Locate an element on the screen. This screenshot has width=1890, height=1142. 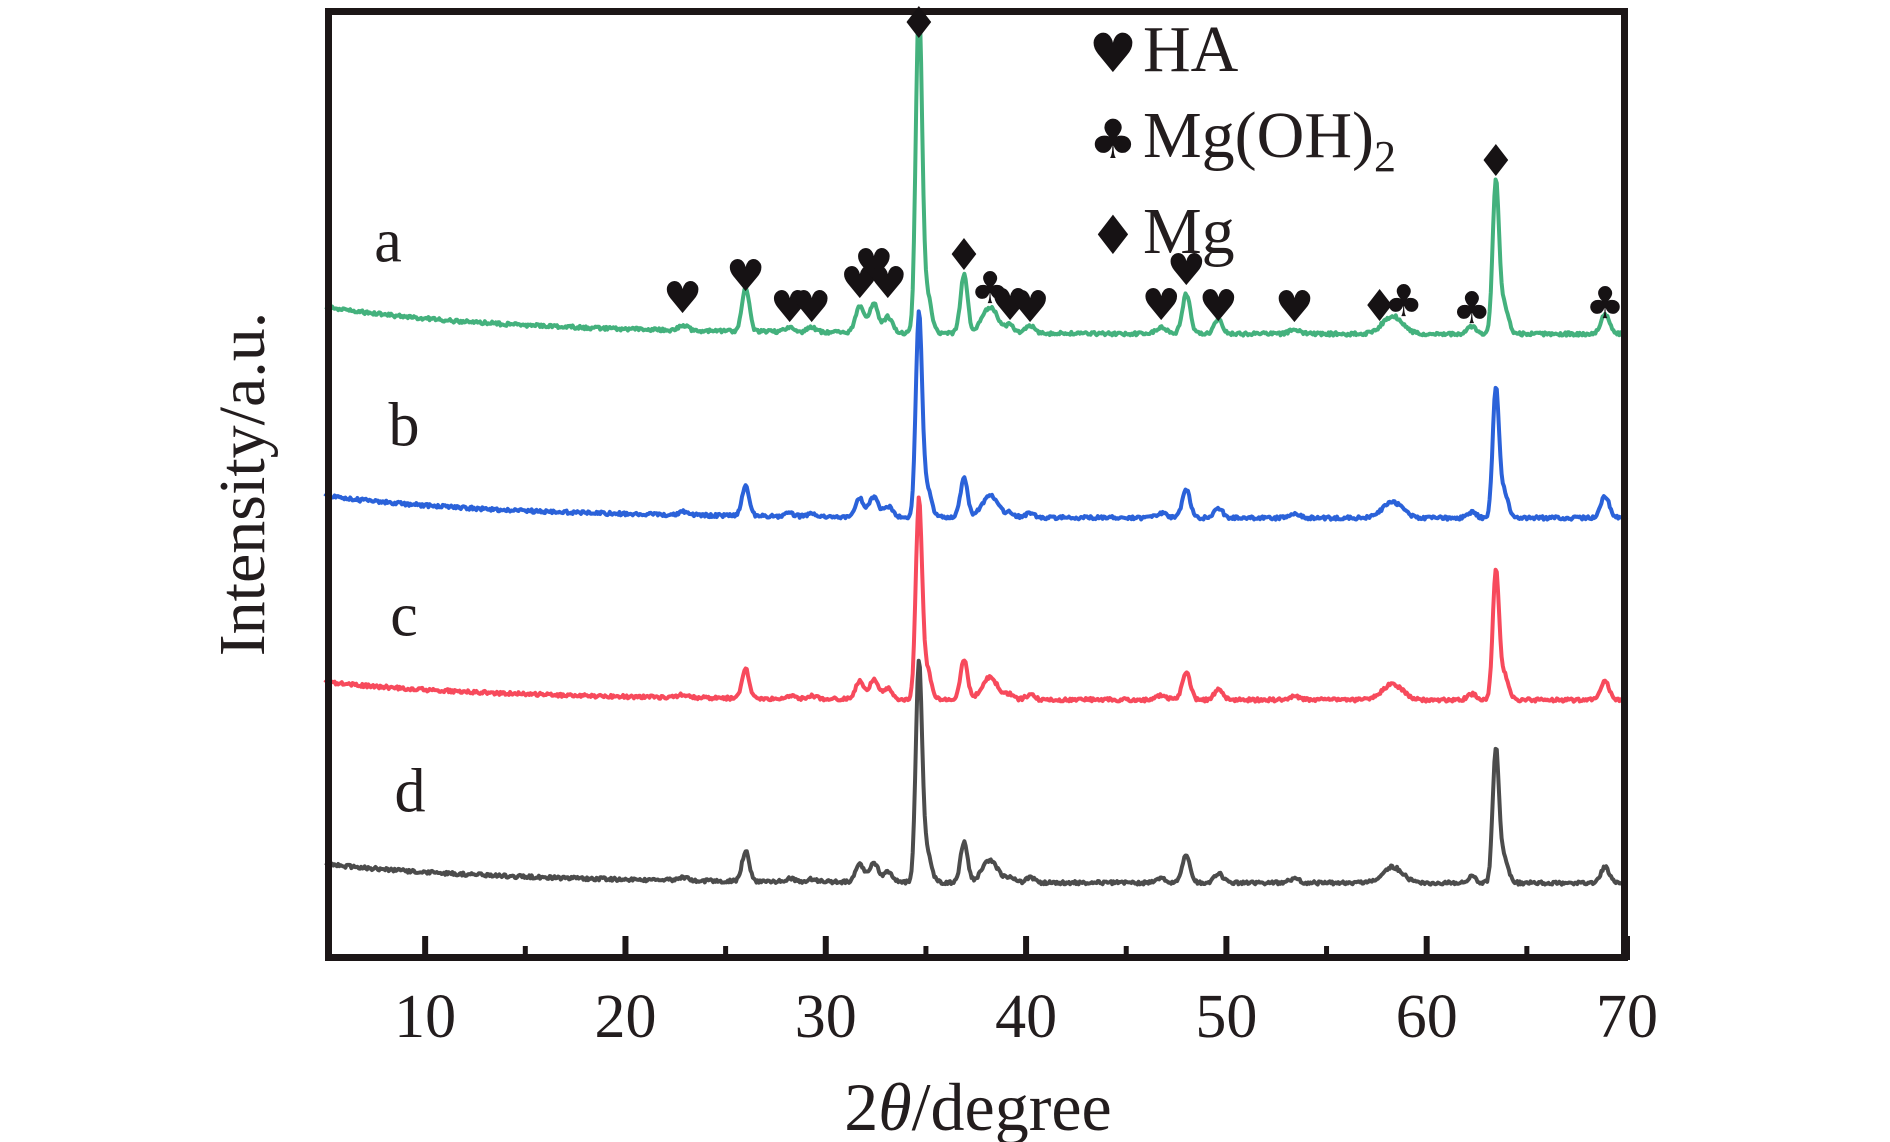
legend-item-ha: ♥ HA is located at coordinates (1161, 54).